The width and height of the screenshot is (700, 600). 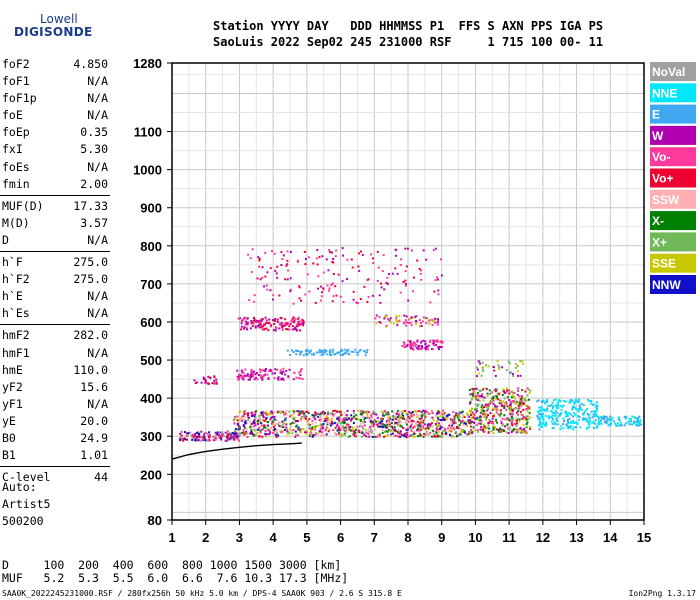 I want to click on param-value: 1.01, so click(x=94, y=455).